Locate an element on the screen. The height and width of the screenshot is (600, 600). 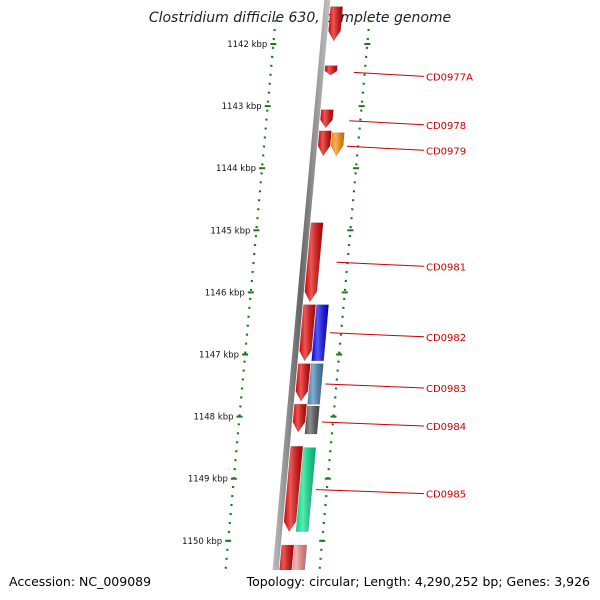
accession-text: Accession: NC_009089 is located at coordinates (80, 581).